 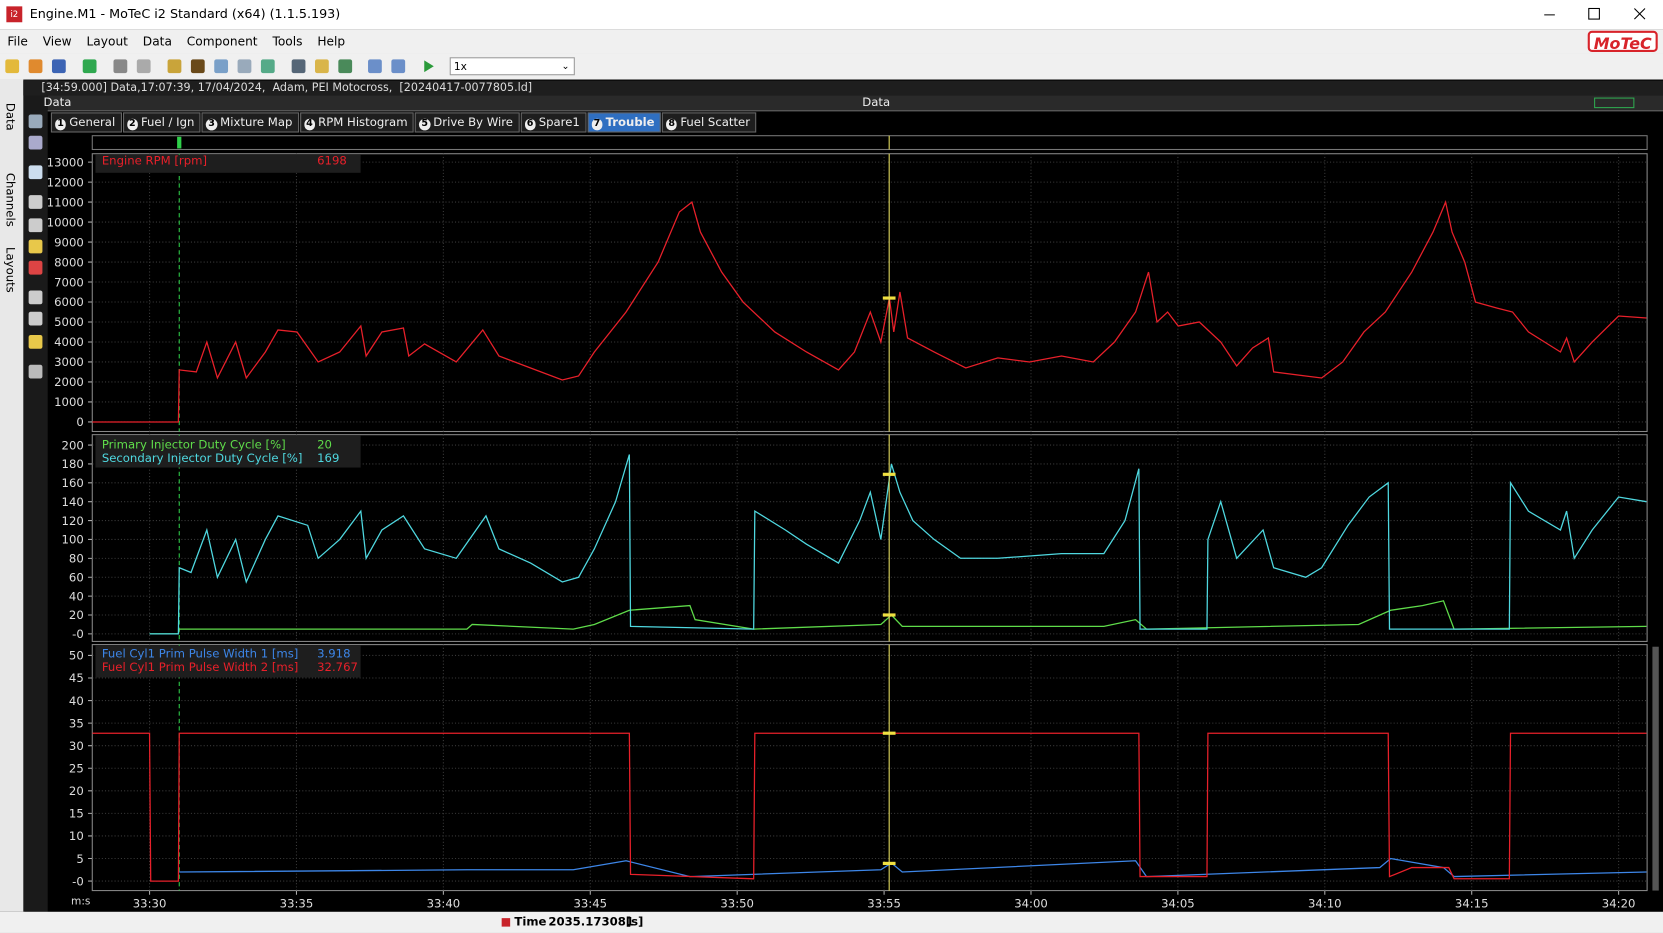 What do you see at coordinates (356, 122) in the screenshot?
I see `worksheet-tab: 4 RPM Histogram` at bounding box center [356, 122].